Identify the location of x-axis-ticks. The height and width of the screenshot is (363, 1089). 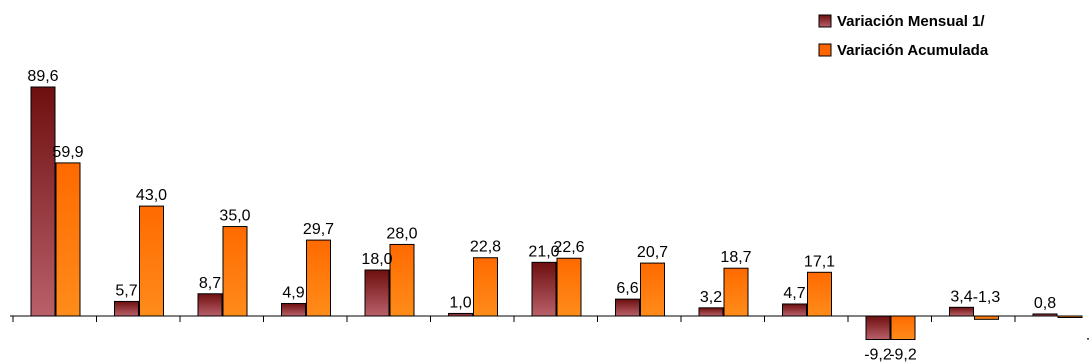
(514, 319).